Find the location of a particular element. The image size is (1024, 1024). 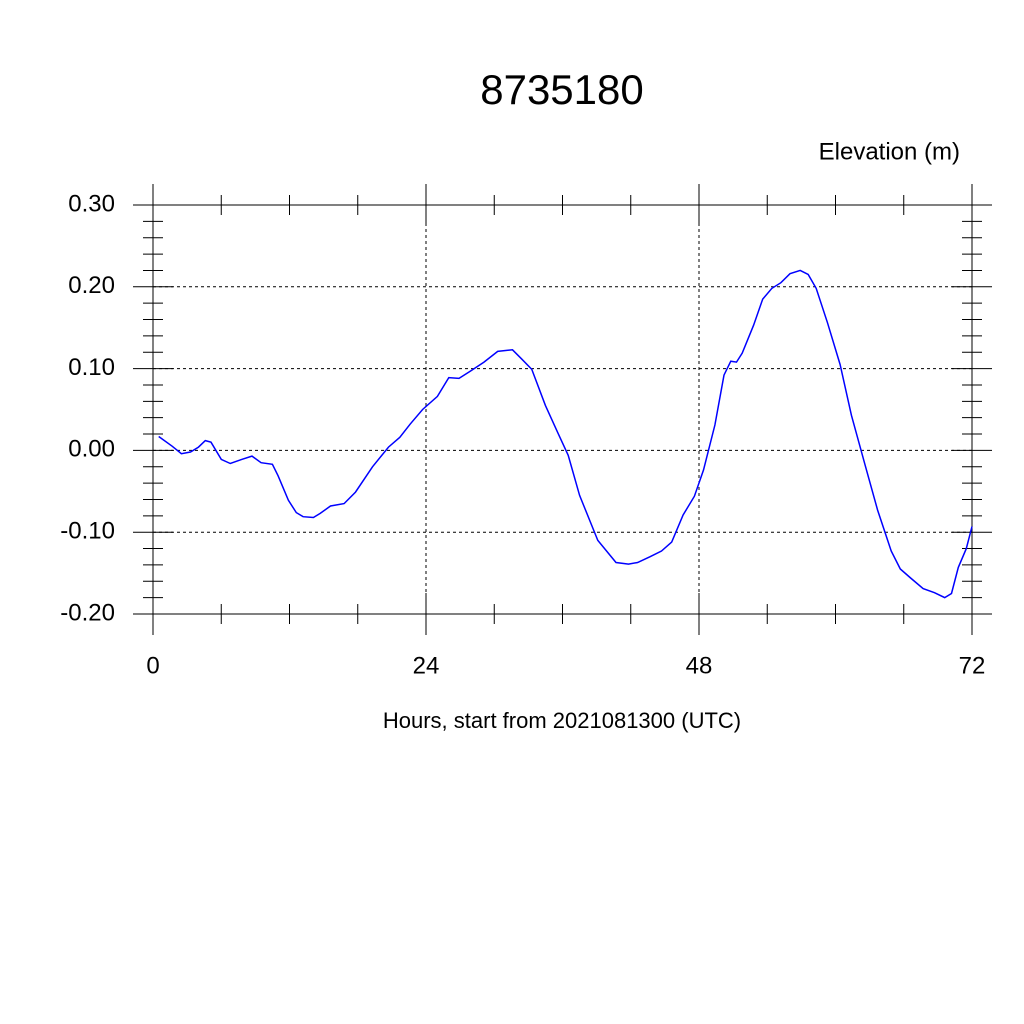

y-axis-label: Elevation (m) is located at coordinates (889, 151).